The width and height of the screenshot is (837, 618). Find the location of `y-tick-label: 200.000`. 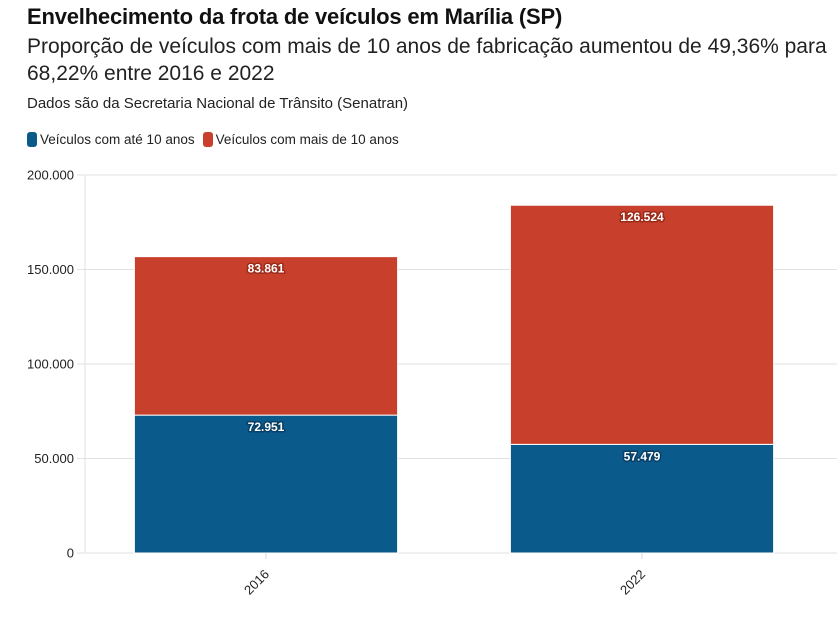

y-tick-label: 200.000 is located at coordinates (50, 175).